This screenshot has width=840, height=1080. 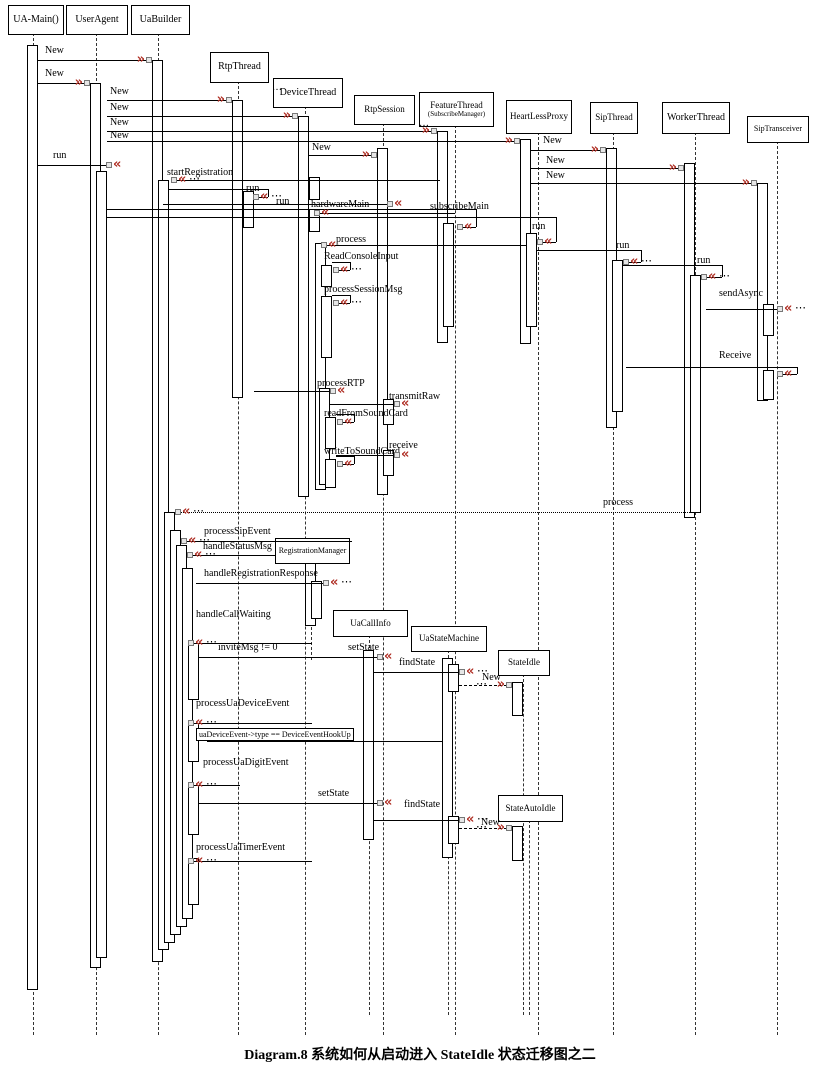 I want to click on message-label: subscribeMain, so click(x=459, y=206).